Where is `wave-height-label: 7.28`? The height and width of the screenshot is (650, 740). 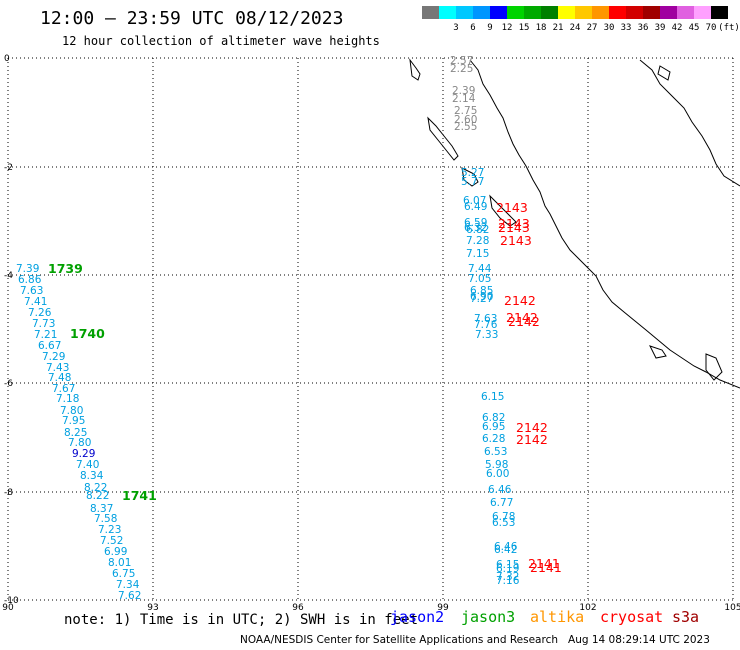
wave-height-label: 7.28 is located at coordinates (477, 241).